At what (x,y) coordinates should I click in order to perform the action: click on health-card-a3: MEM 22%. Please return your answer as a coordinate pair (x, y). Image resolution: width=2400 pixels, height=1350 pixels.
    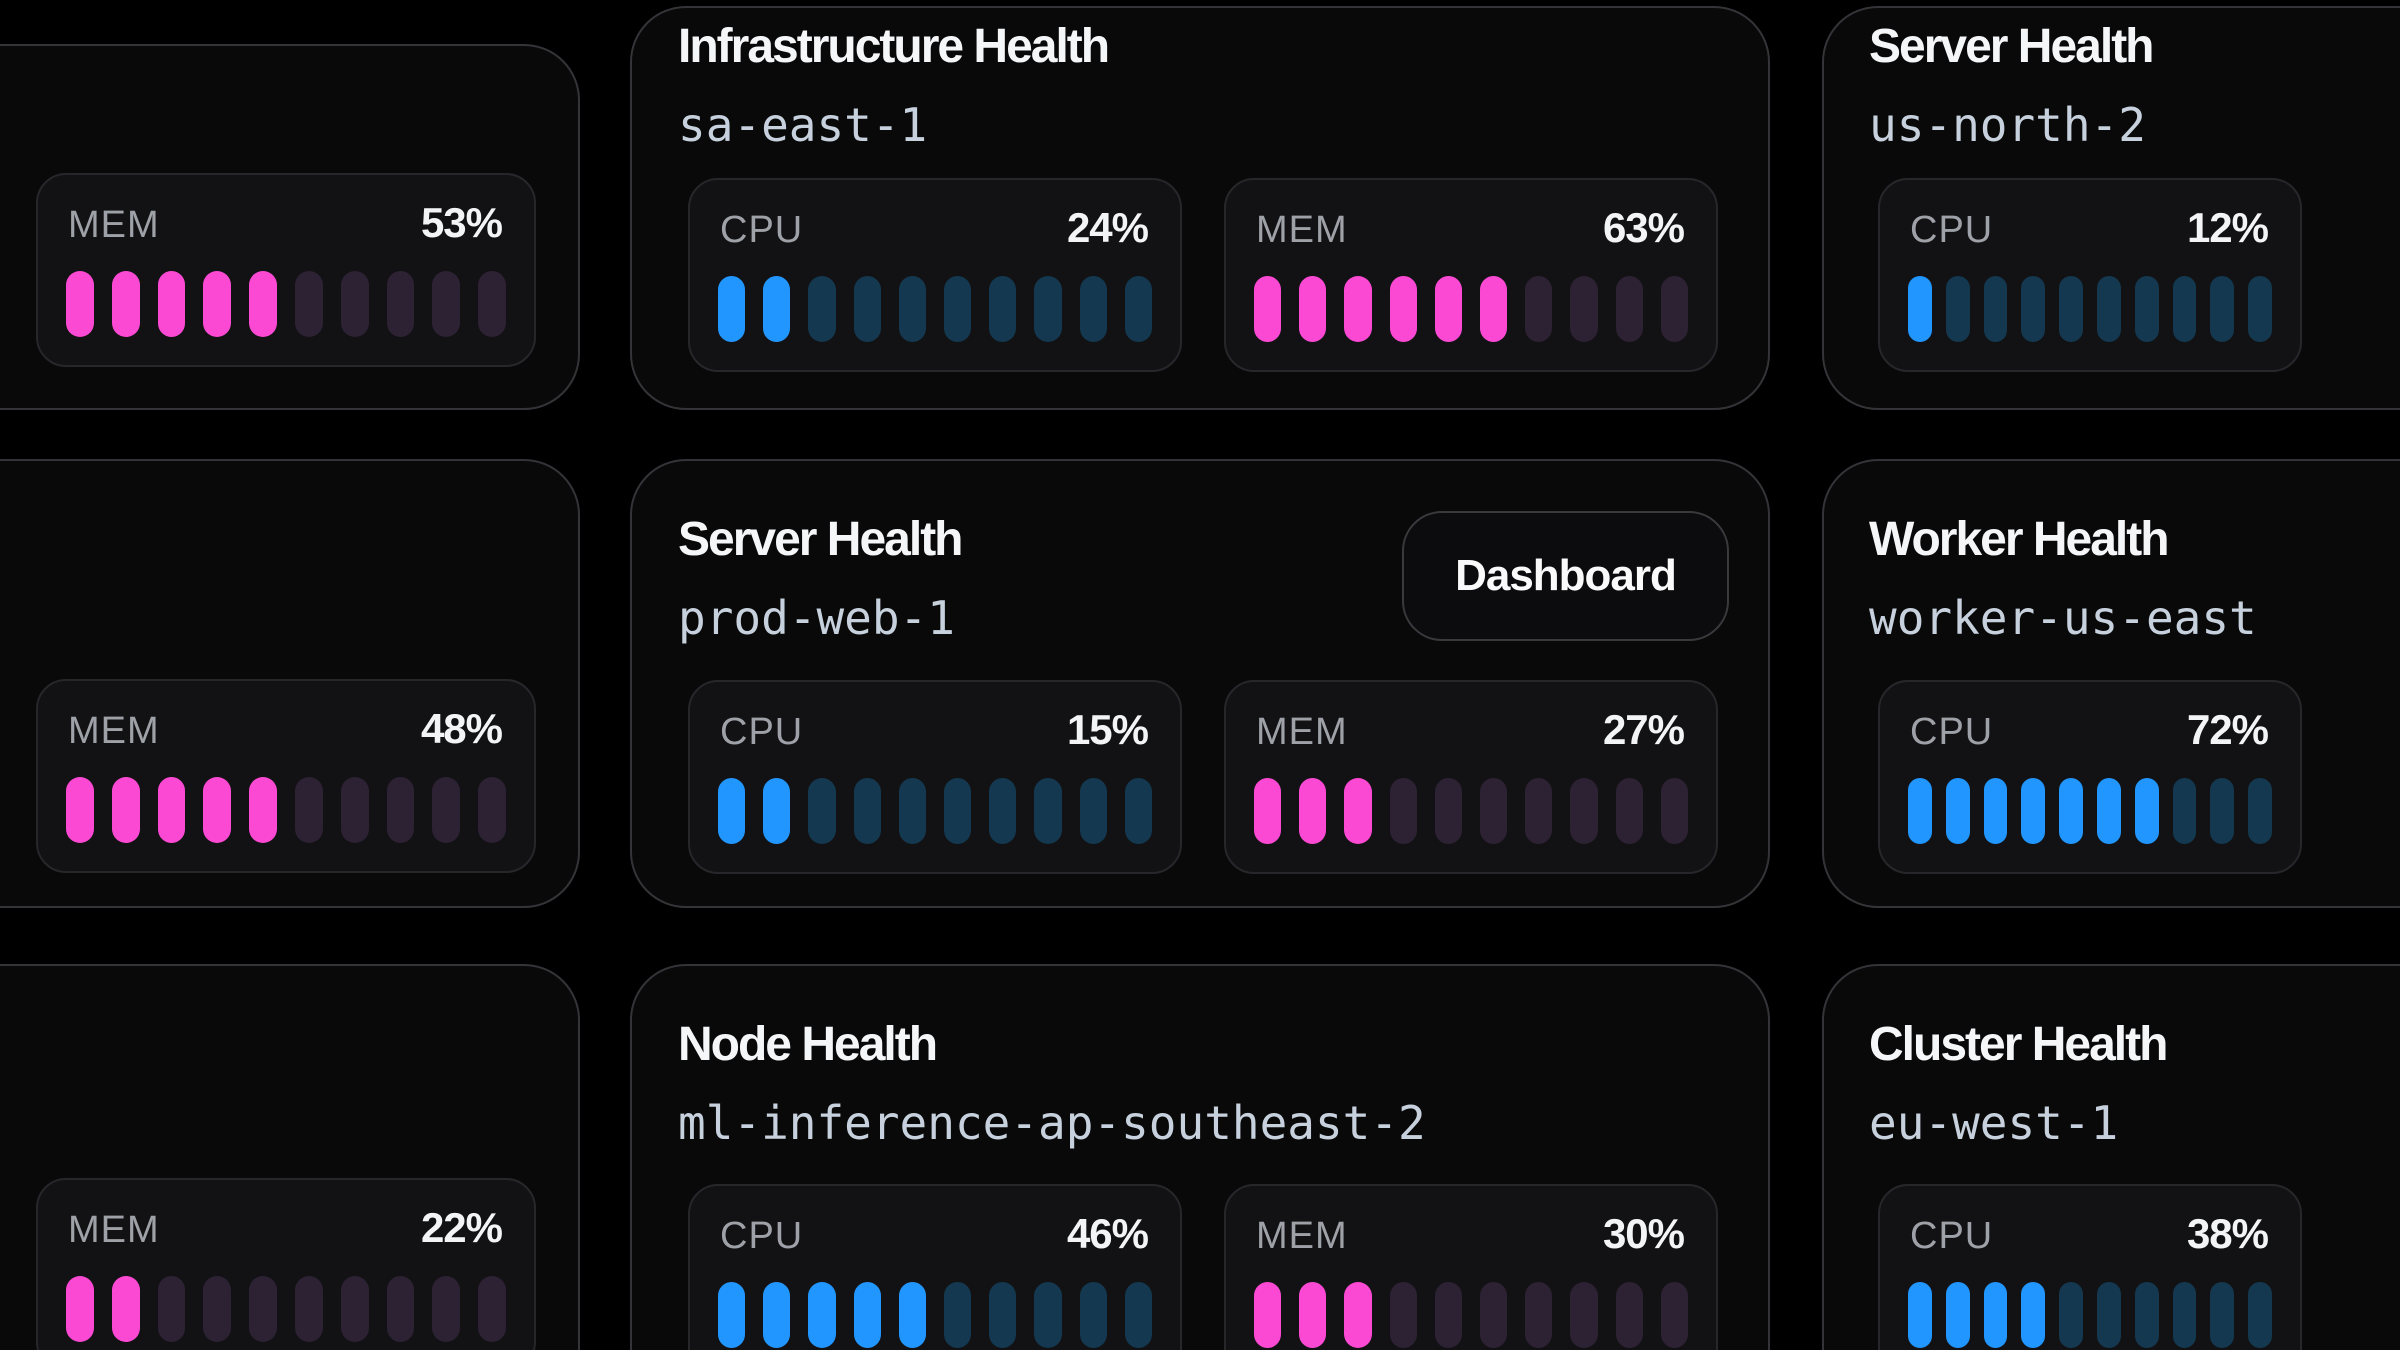
    Looking at the image, I should click on (290, 1157).